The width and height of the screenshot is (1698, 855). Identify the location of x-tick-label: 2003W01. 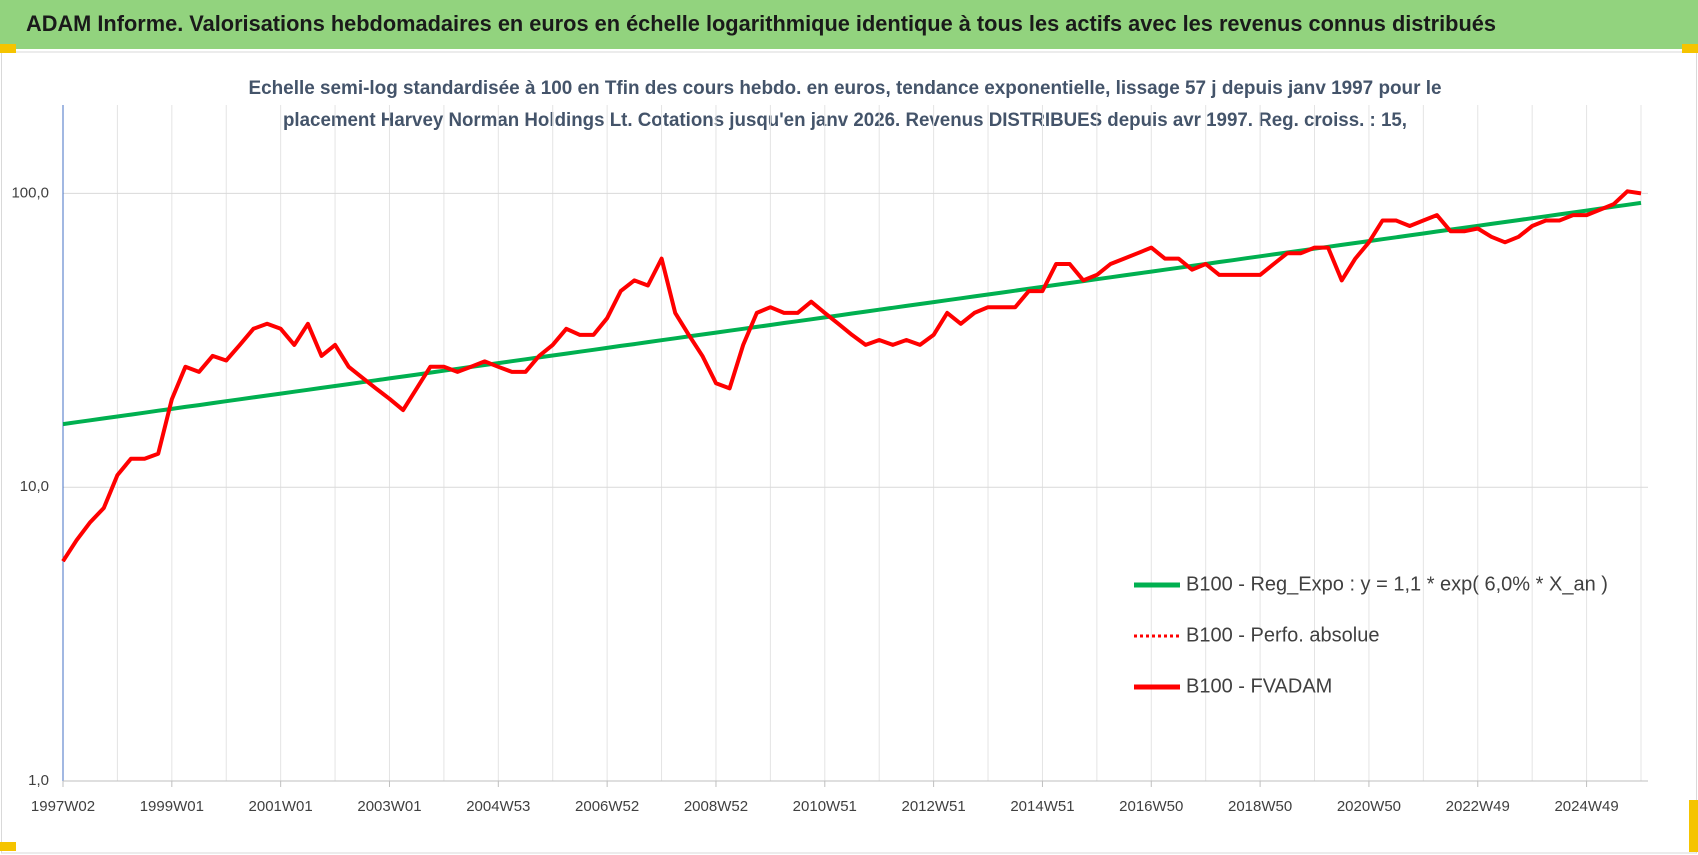
(389, 806).